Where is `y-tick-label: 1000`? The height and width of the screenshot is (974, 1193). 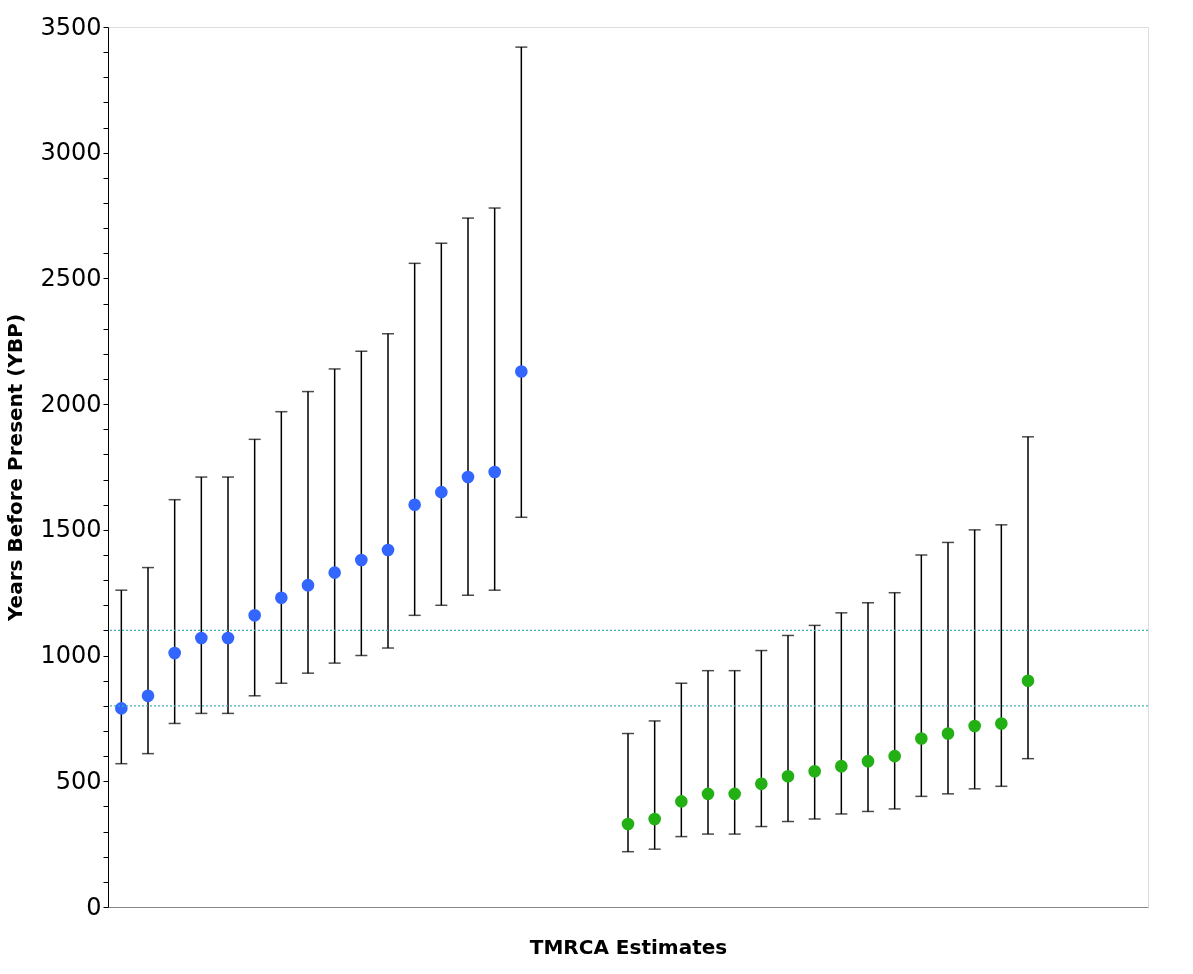
y-tick-label: 1000 is located at coordinates (71, 655).